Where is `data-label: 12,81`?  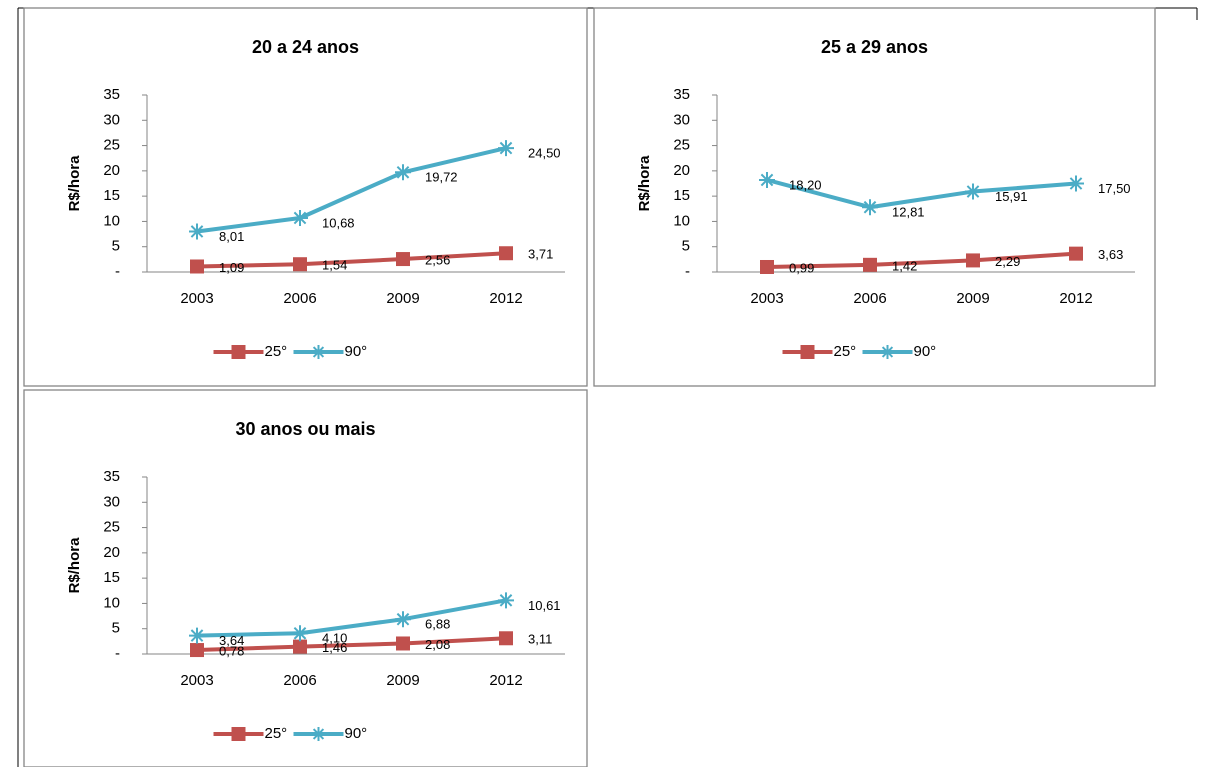 data-label: 12,81 is located at coordinates (908, 212).